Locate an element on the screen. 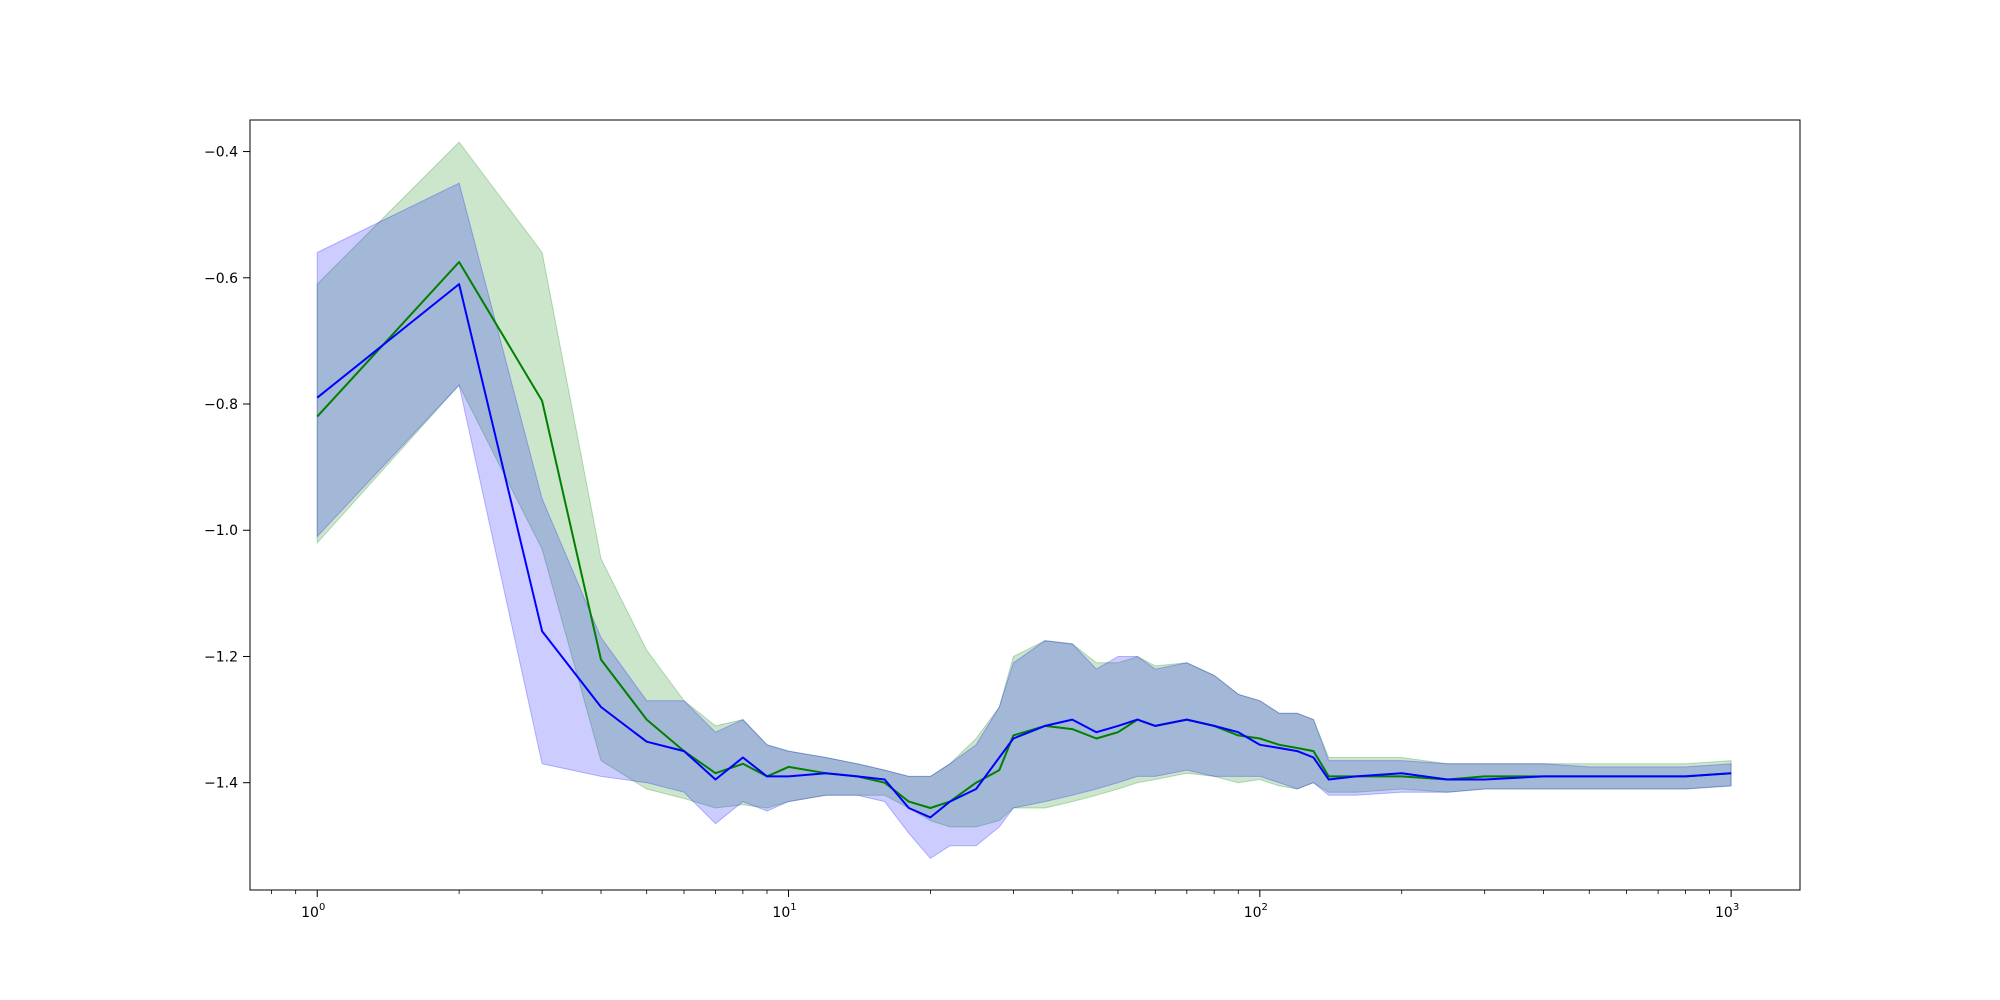 The height and width of the screenshot is (1000, 2000). y-axis: −0.4 −0.6 −0.8 −1.0 −1.2 −1.4 is located at coordinates (227, 468).